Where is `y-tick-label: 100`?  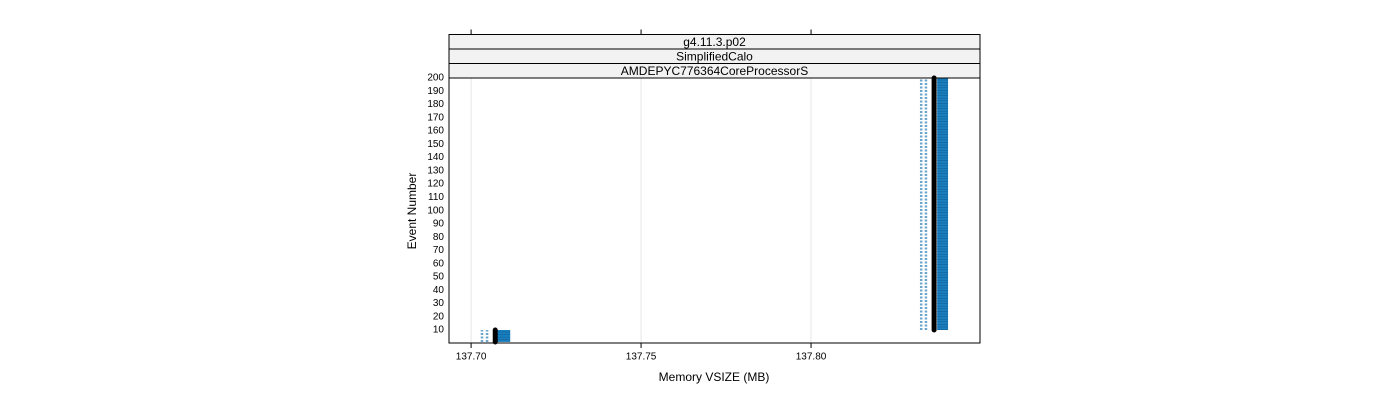
y-tick-label: 100 is located at coordinates (435, 210).